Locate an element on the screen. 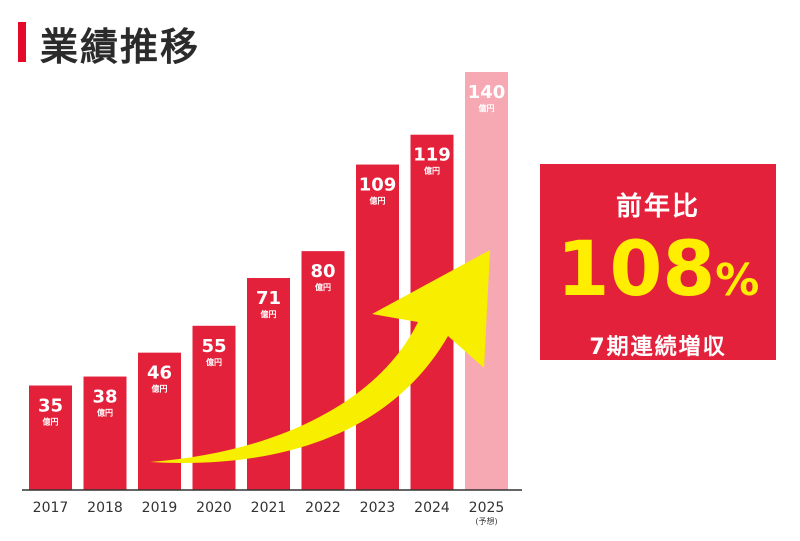 This screenshot has height=541, width=800. value-label-2025: 140 is located at coordinates (487, 92).